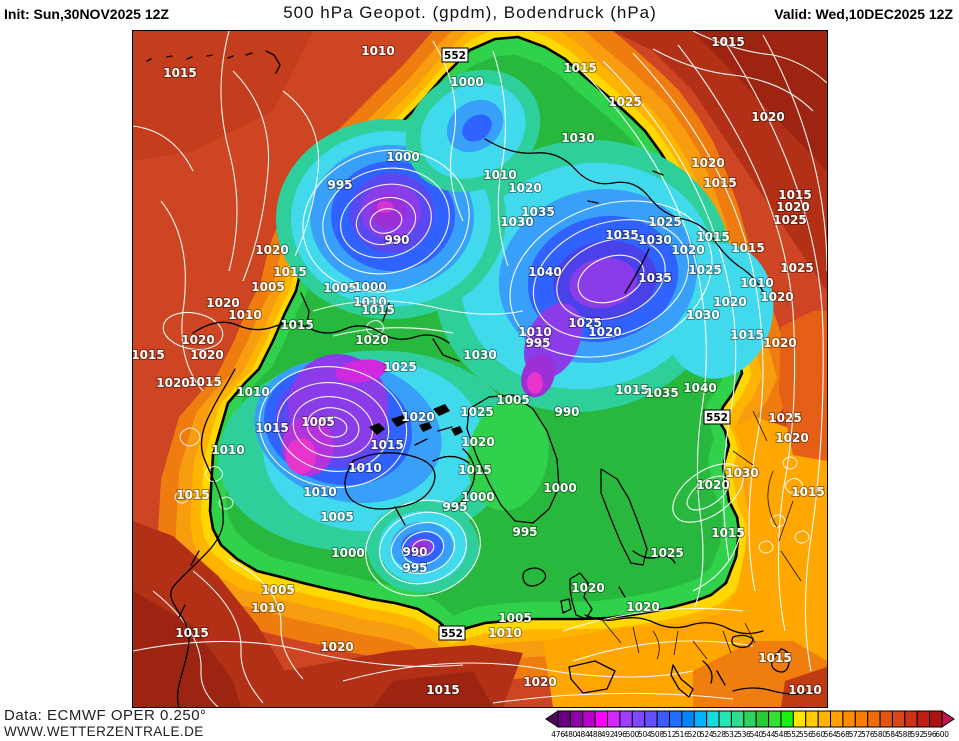 The height and width of the screenshot is (741, 959). What do you see at coordinates (781, 734) in the screenshot?
I see `colorbar-tick-label: 548` at bounding box center [781, 734].